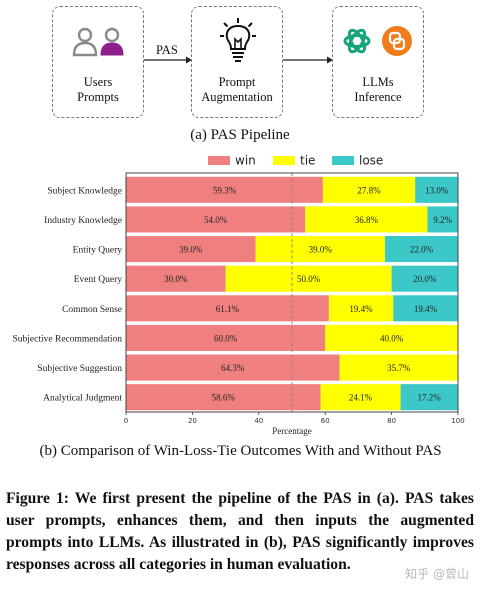 This screenshot has height=595, width=481. Describe the element at coordinates (378, 97) in the screenshot. I see `box-label-line2: Inference` at that location.